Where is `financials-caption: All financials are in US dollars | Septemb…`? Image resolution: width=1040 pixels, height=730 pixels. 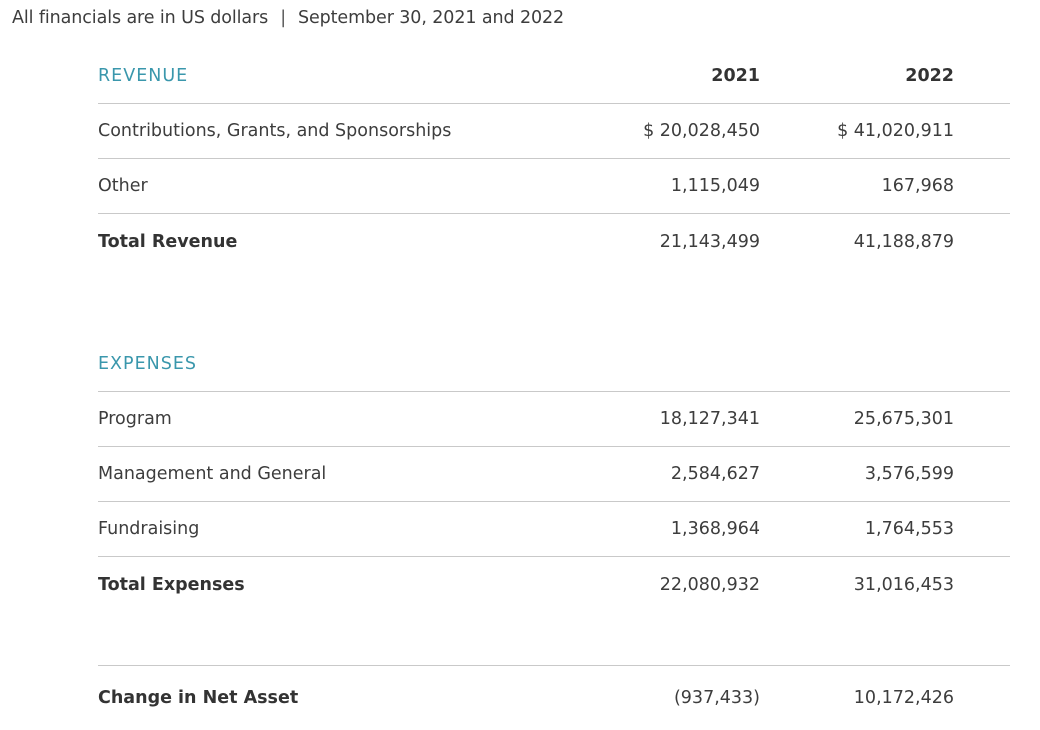
financials-caption: All financials are in US dollars | Septemb… is located at coordinates (288, 18).